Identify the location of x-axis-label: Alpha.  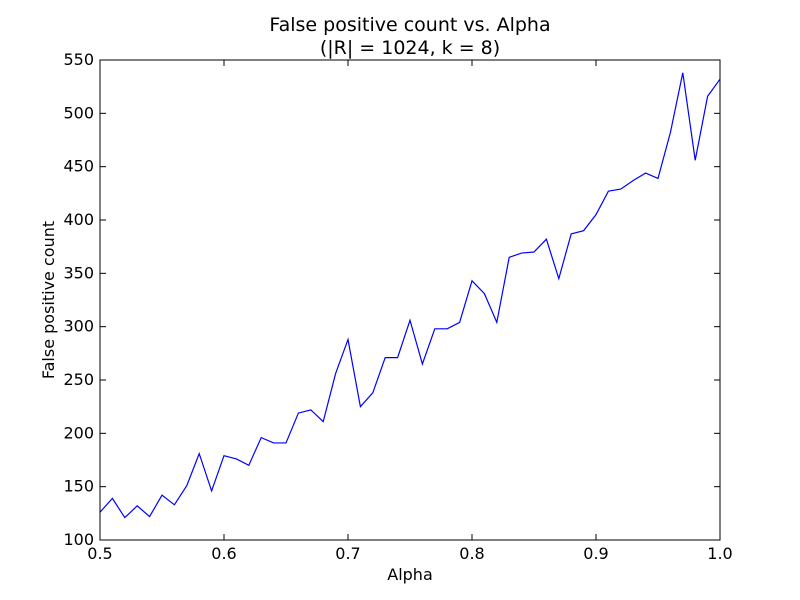
(410, 574).